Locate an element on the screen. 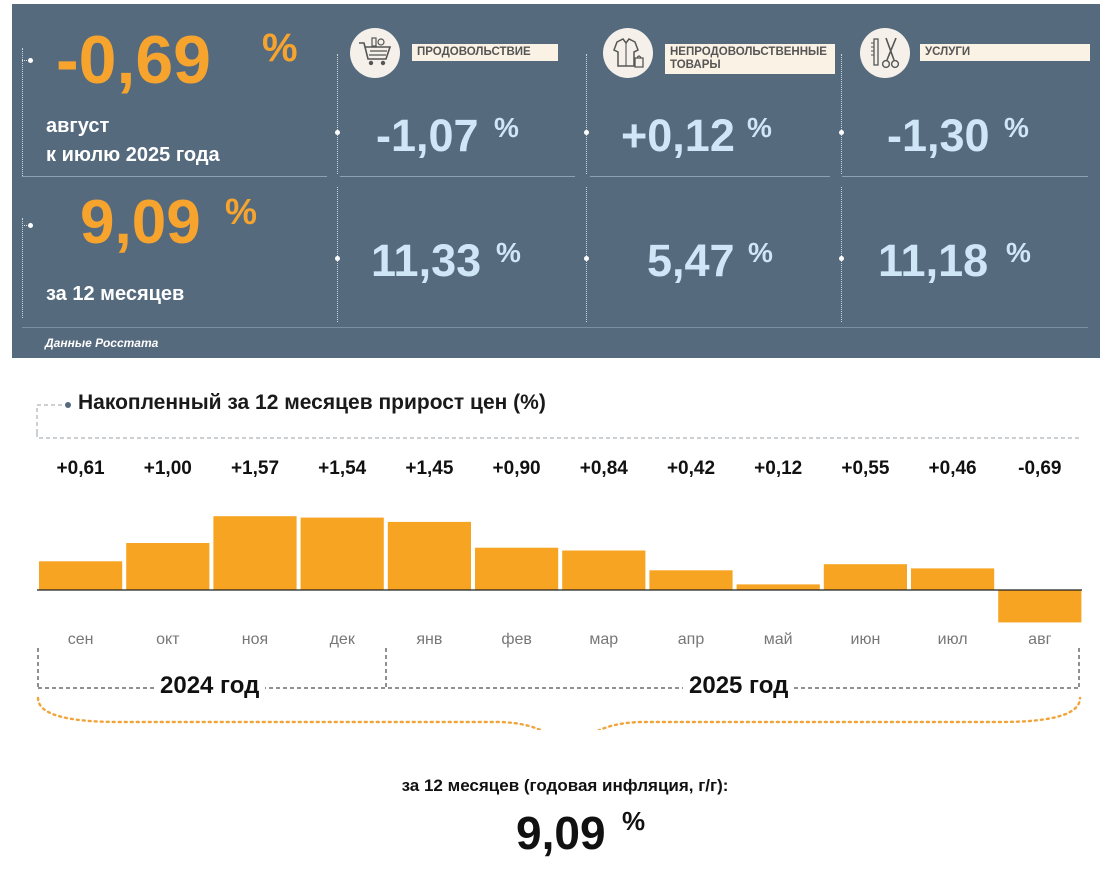  value-label-ноя: +1,57 is located at coordinates (255, 468).